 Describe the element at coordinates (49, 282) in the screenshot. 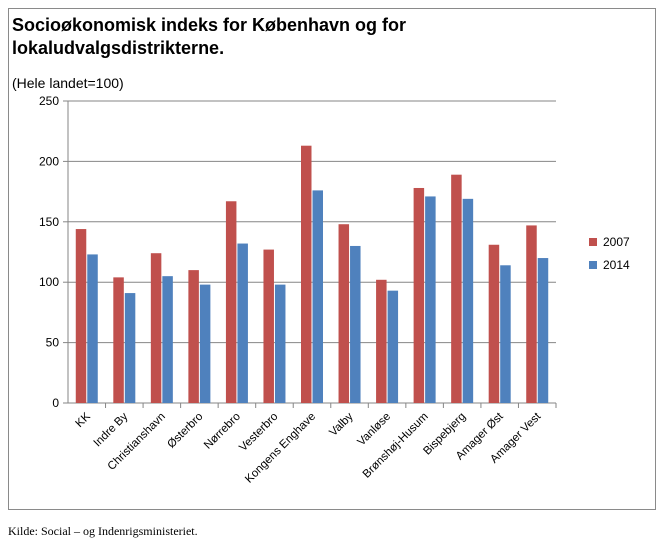

I see `y-tick-label: 100` at that location.